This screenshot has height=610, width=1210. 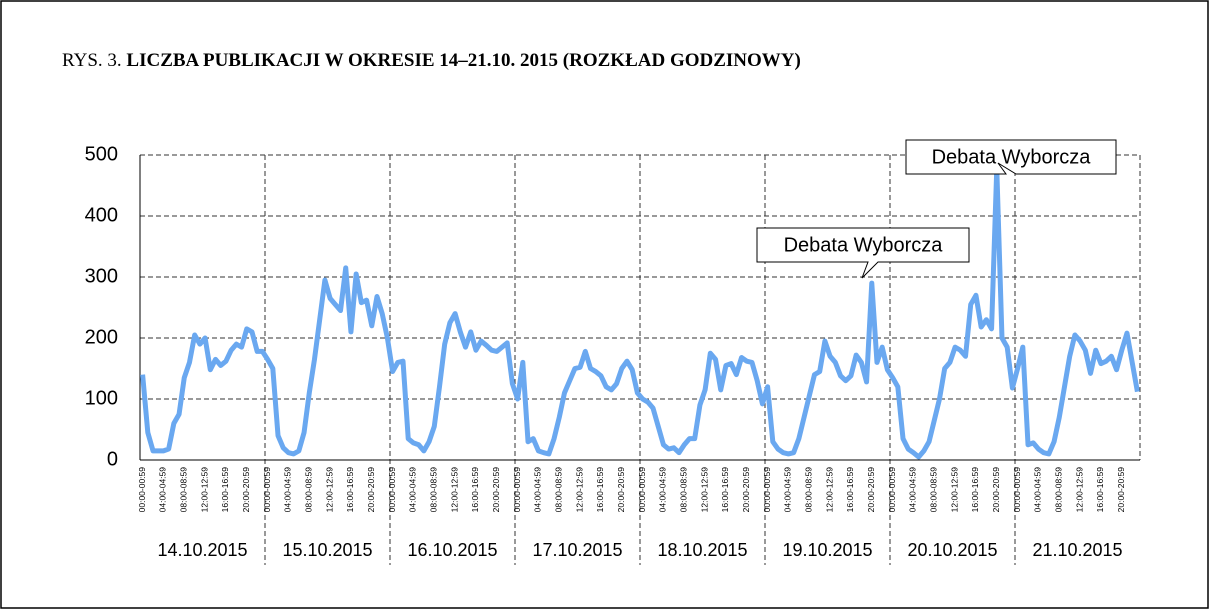 What do you see at coordinates (101, 276) in the screenshot?
I see `y-tick-label: 300` at bounding box center [101, 276].